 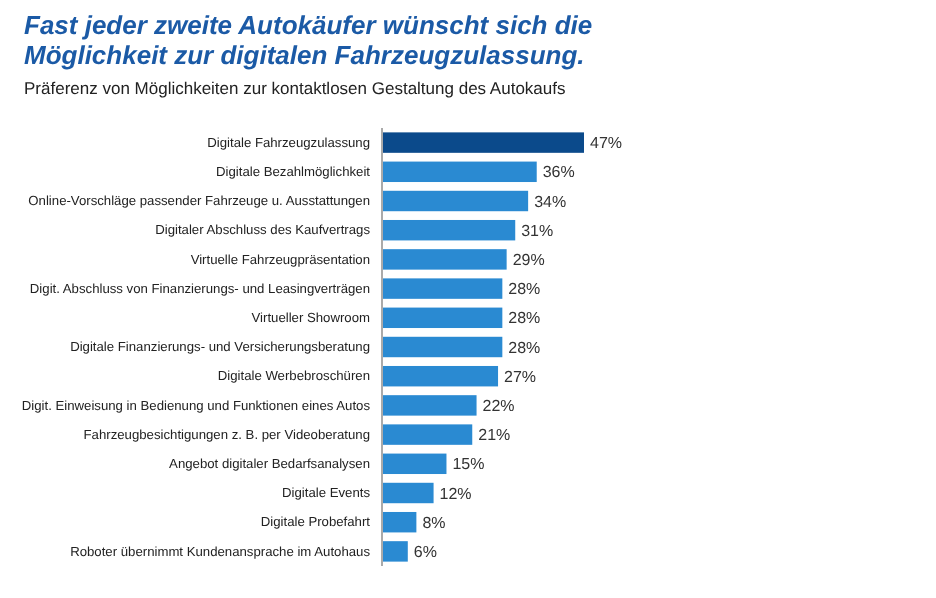 I want to click on data-label: 29%, so click(x=528, y=260).